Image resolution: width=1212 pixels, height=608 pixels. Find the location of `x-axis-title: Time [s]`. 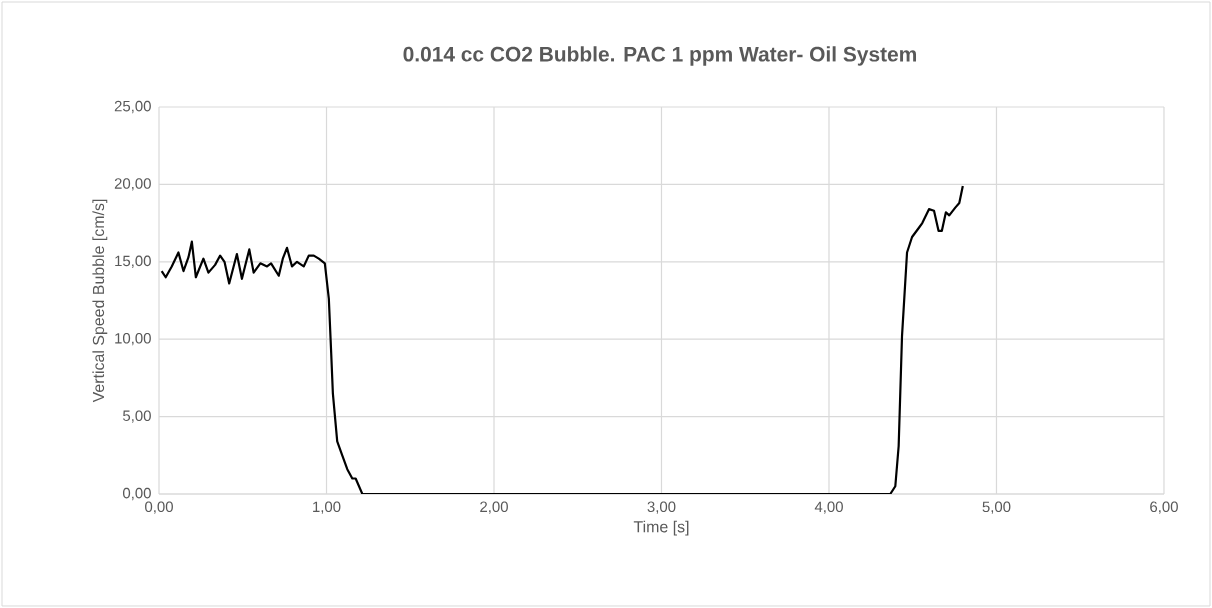

x-axis-title: Time [s] is located at coordinates (661, 528).